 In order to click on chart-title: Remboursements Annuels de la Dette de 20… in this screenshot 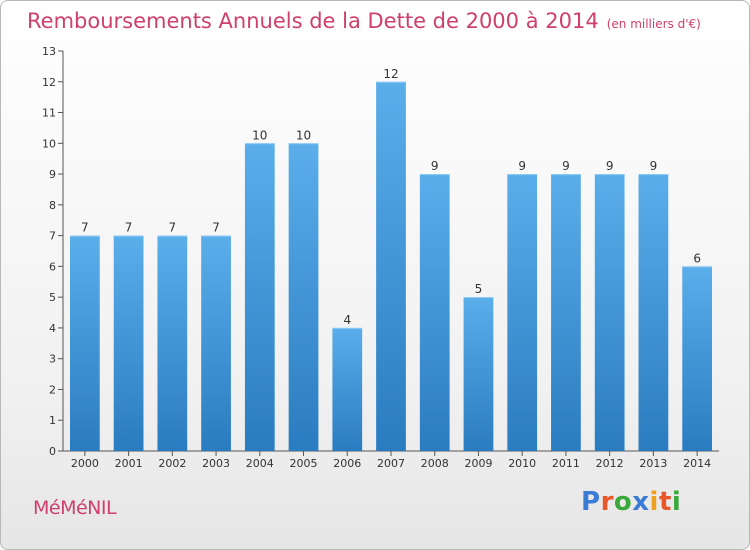, I will do `click(313, 21)`.